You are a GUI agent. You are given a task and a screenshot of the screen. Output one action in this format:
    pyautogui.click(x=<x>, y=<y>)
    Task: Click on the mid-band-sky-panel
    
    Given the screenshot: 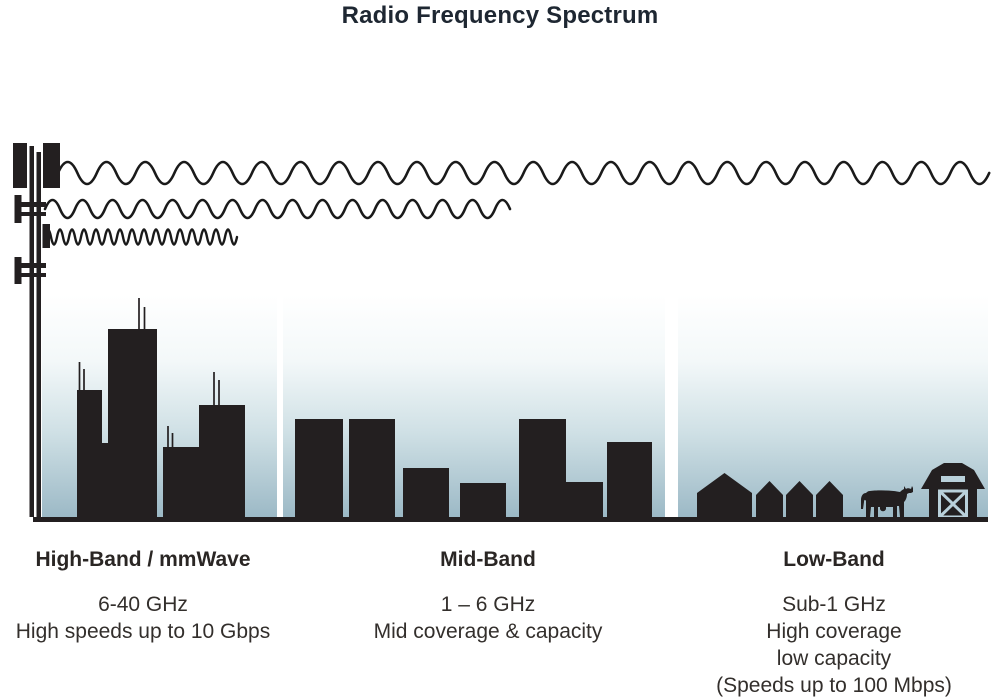 What is the action you would take?
    pyautogui.click(x=474, y=406)
    